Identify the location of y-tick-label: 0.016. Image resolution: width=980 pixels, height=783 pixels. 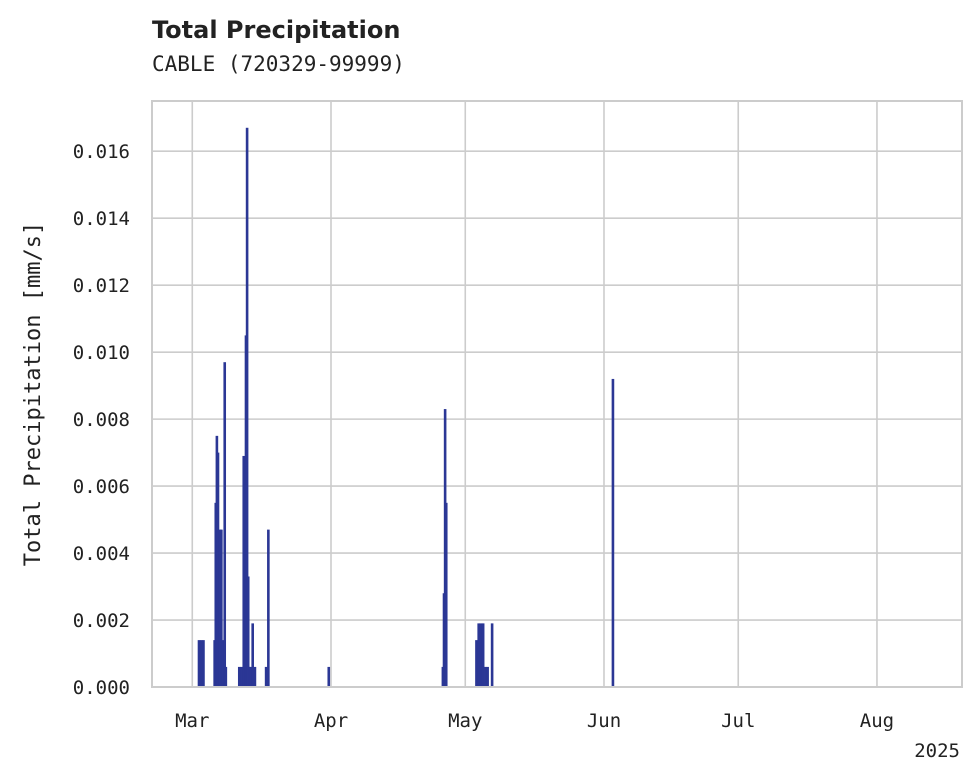
(101, 152).